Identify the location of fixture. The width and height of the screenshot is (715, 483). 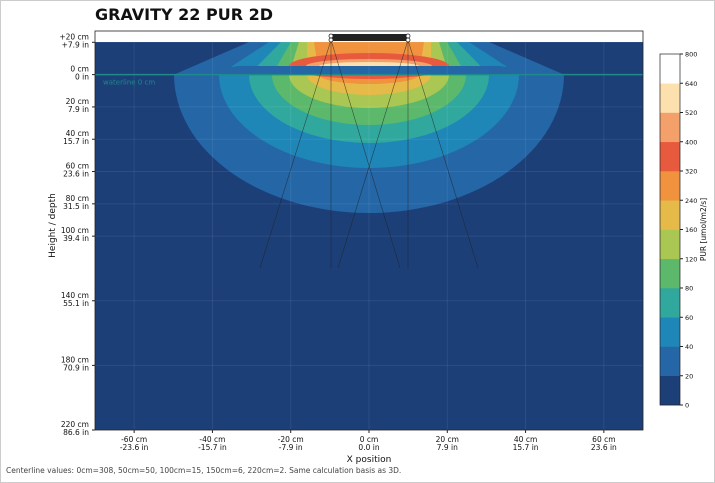
(369, 37).